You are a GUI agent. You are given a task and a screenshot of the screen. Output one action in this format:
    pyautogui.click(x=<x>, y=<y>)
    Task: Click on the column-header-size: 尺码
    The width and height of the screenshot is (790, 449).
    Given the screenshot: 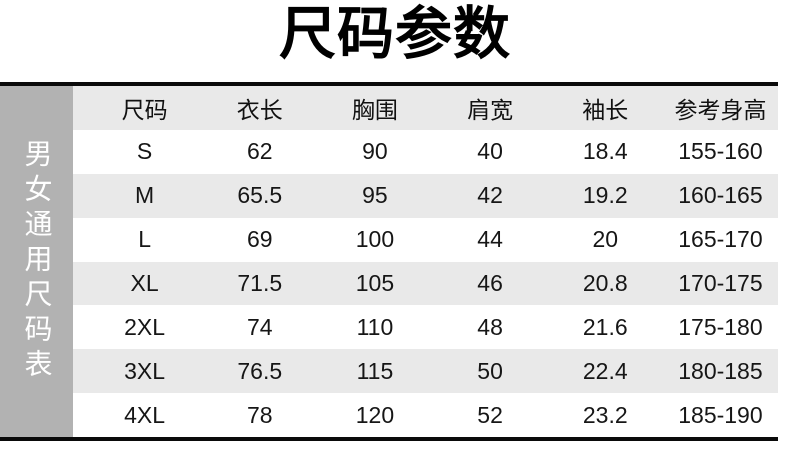 What is the action you would take?
    pyautogui.click(x=144, y=109)
    